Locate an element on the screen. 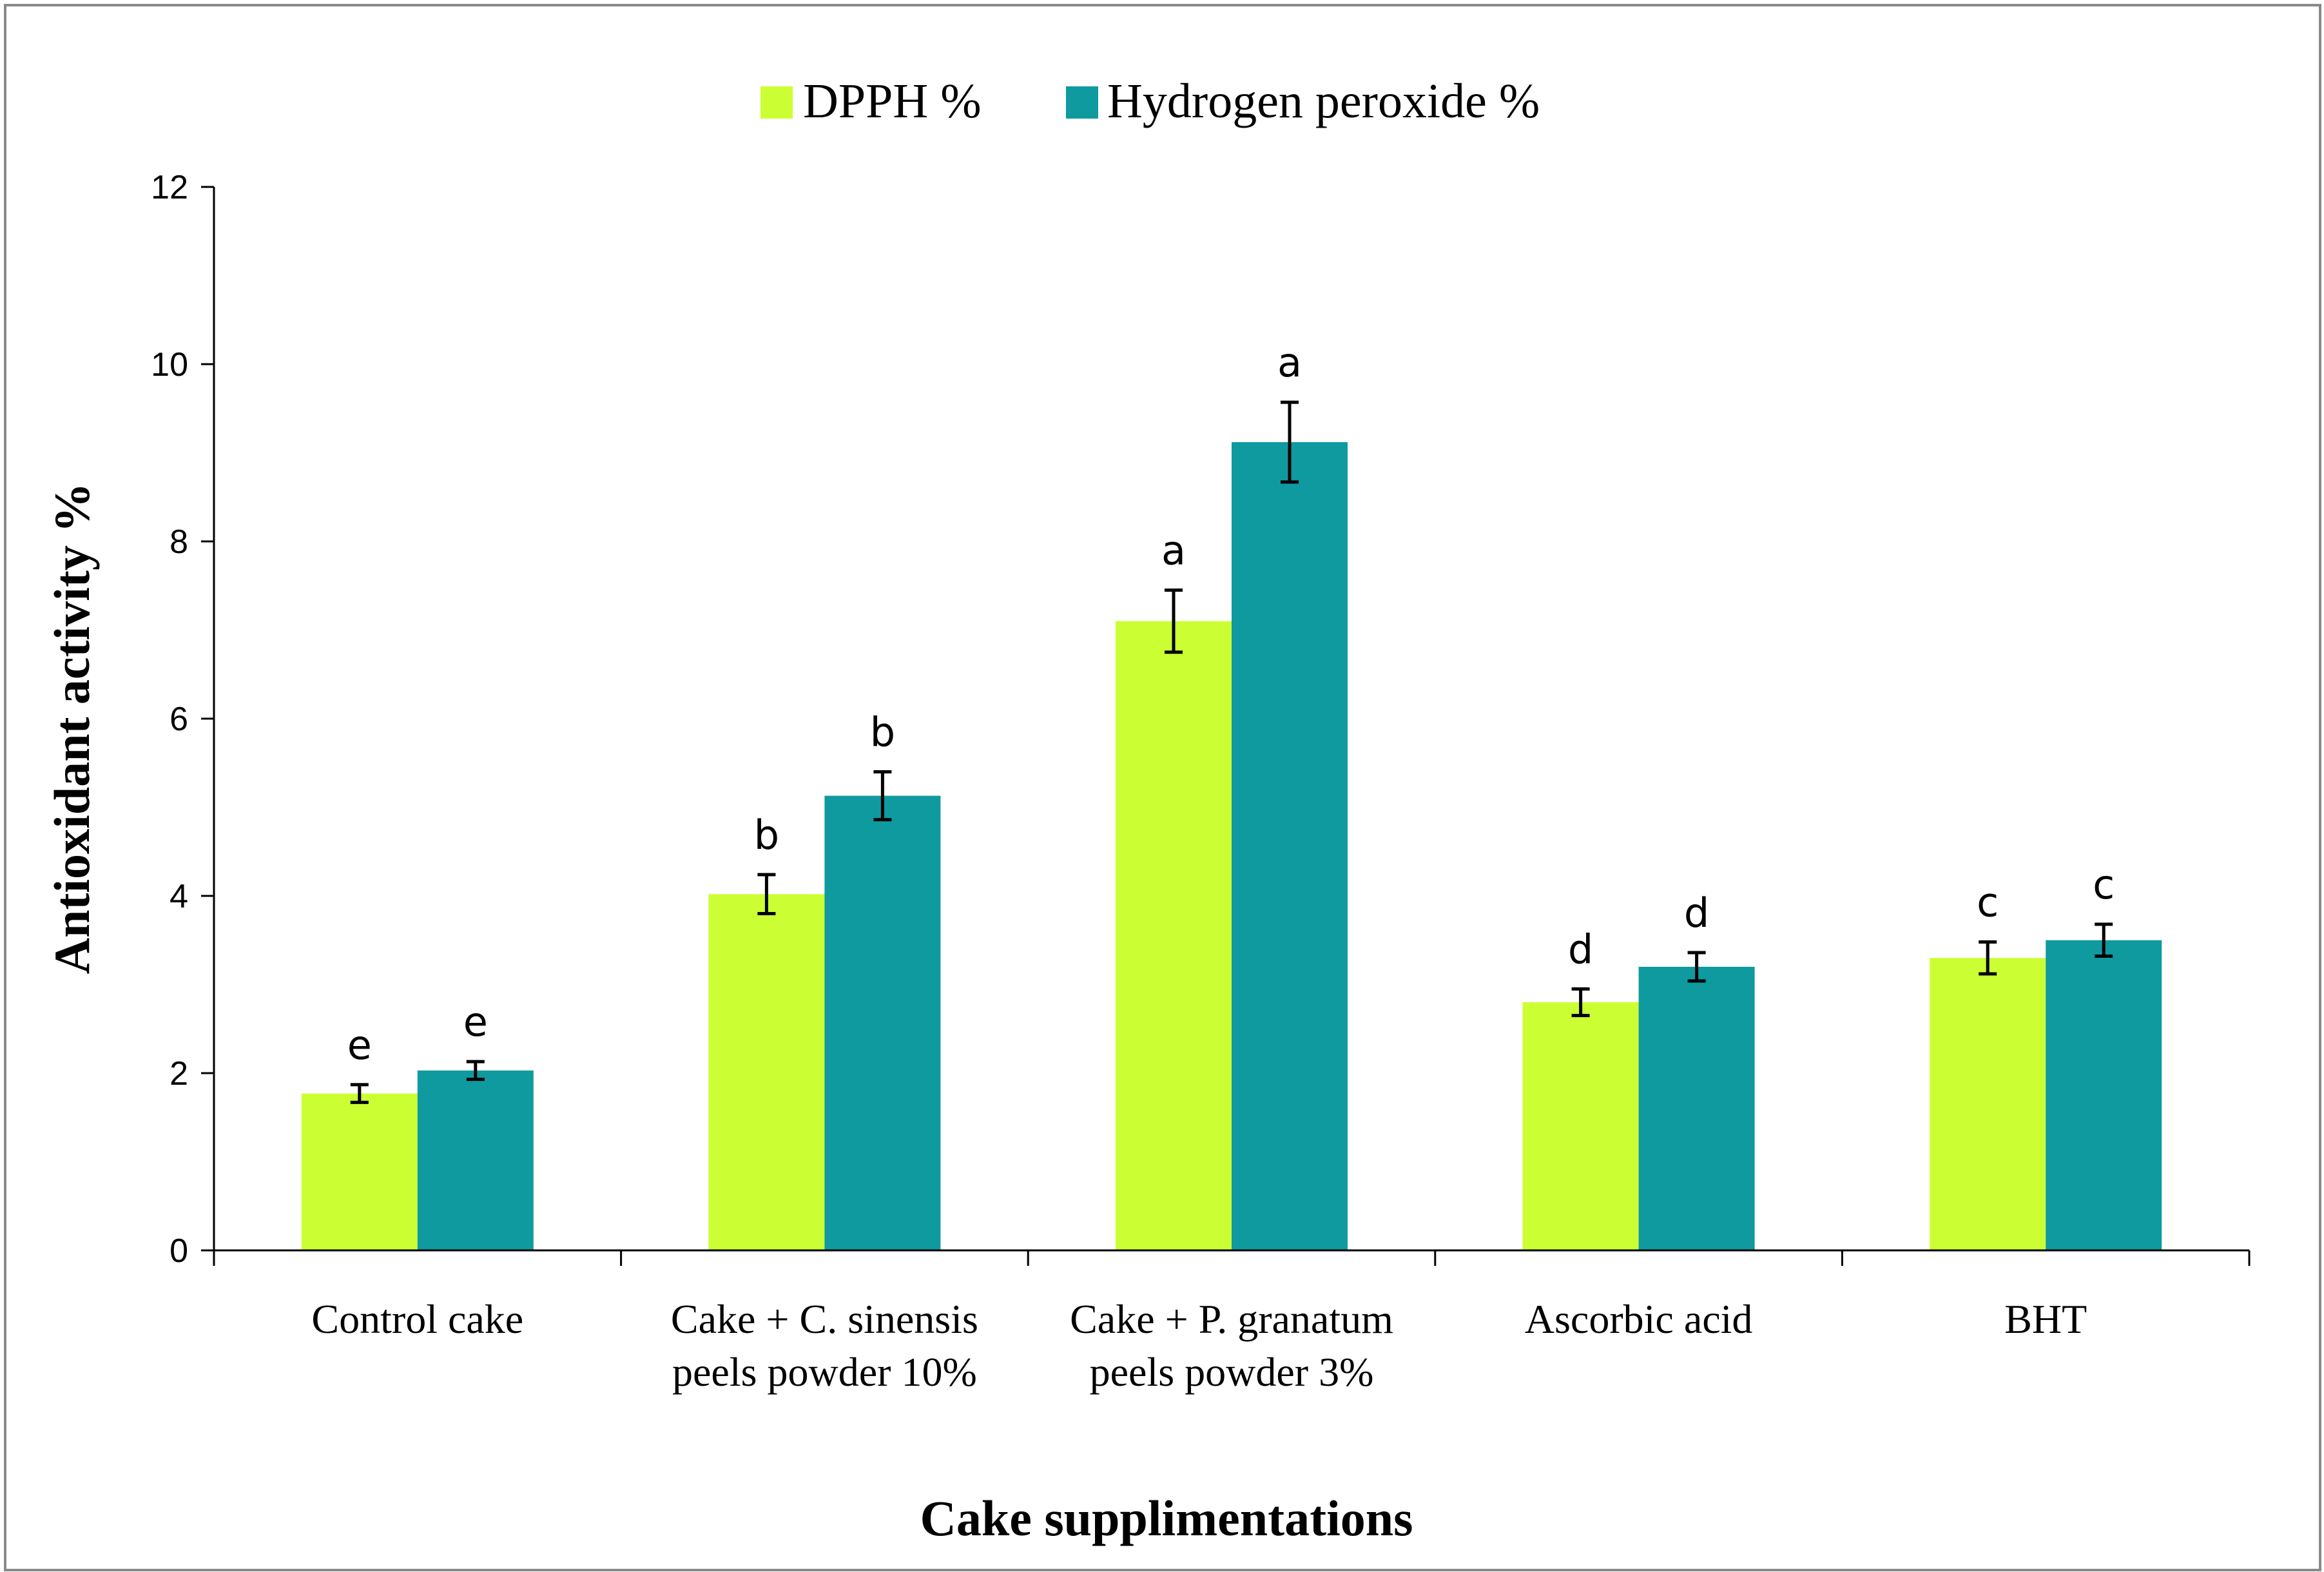 This screenshot has width=2324, height=1572. y-tick-label: 12 is located at coordinates (169, 187).